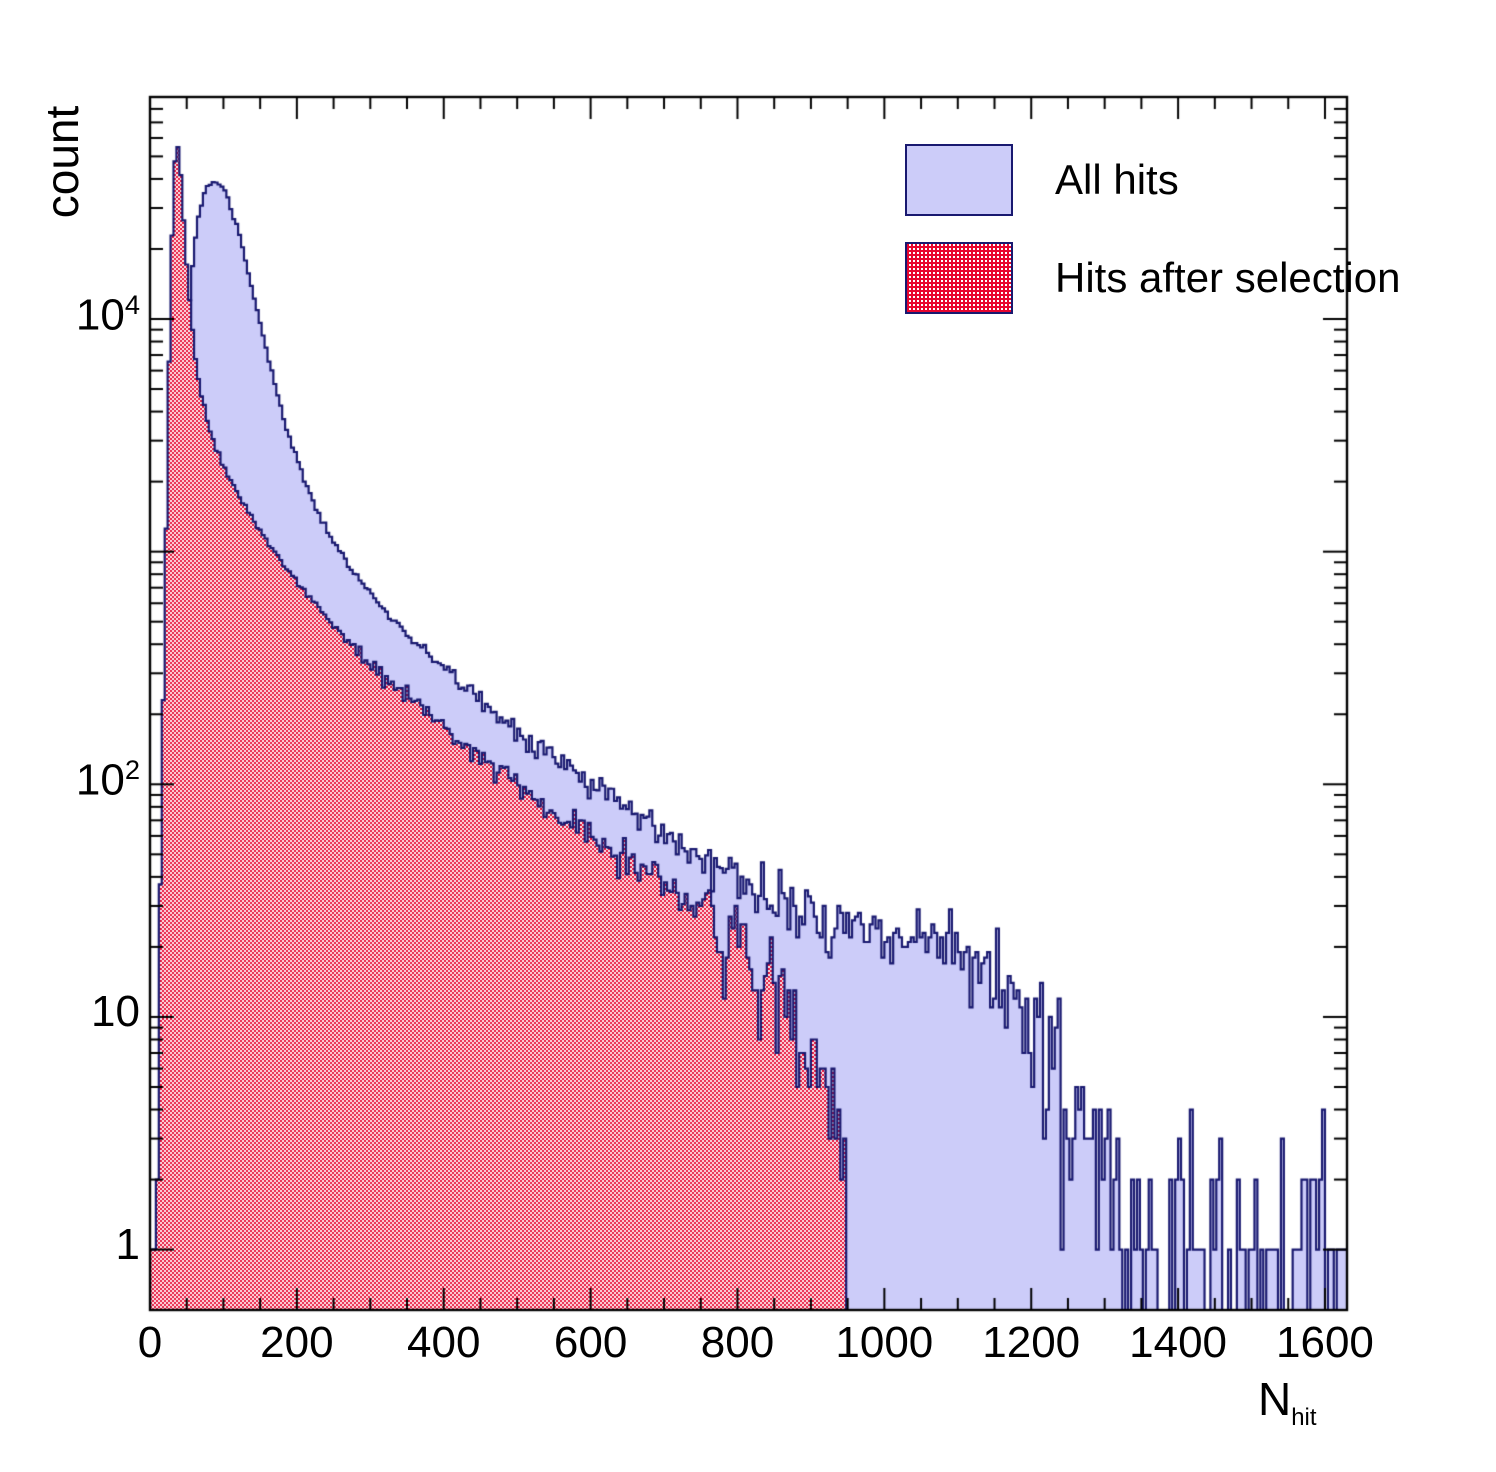 This screenshot has width=1496, height=1472. What do you see at coordinates (127, 1244) in the screenshot?
I see `y-tick-label-1: 1` at bounding box center [127, 1244].